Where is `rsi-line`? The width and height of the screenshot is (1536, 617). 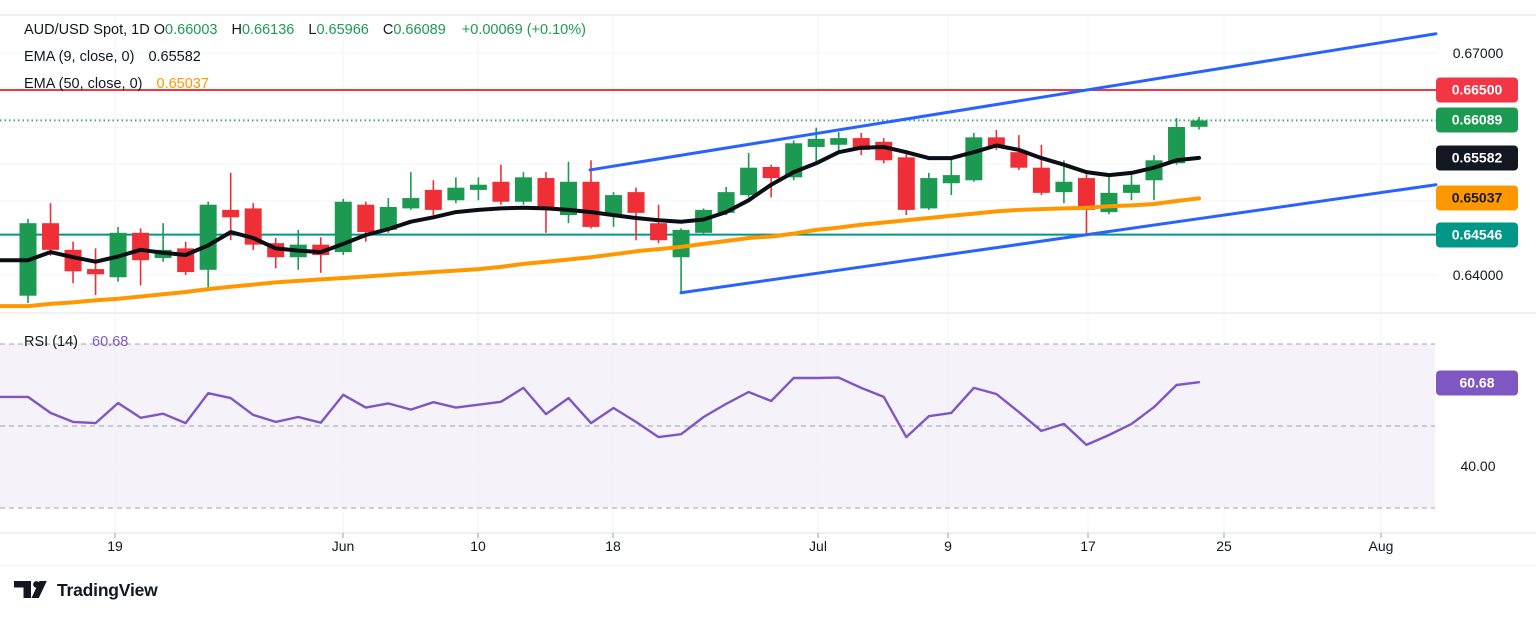 rsi-line is located at coordinates (600, 411).